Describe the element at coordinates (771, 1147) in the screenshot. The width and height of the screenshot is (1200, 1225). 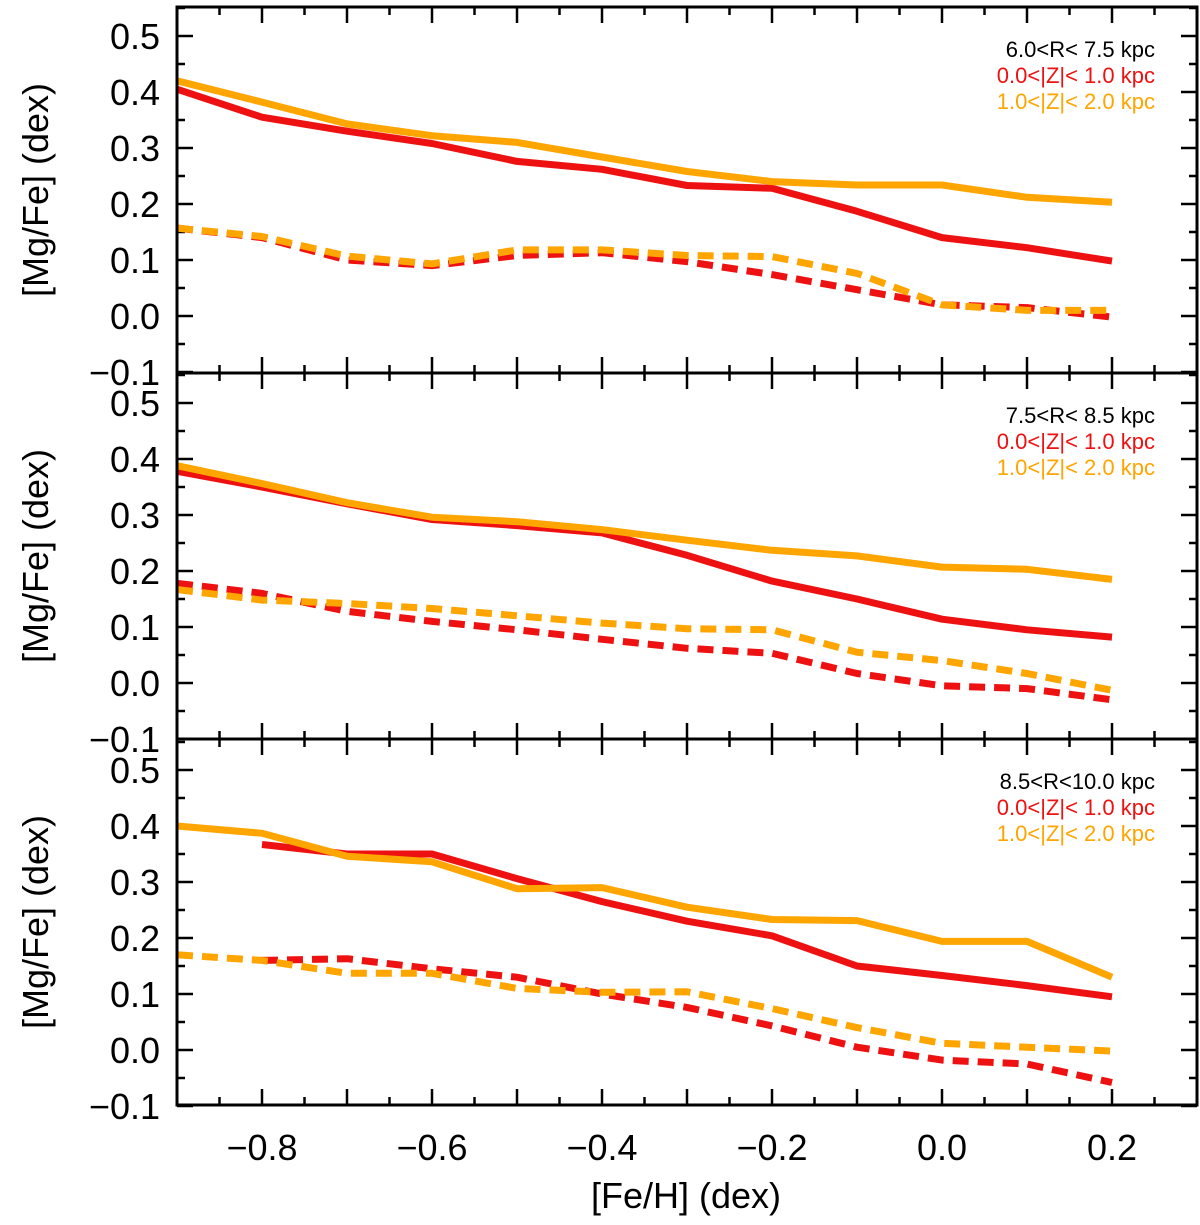
I see `x-tick-label: −0.2` at that location.